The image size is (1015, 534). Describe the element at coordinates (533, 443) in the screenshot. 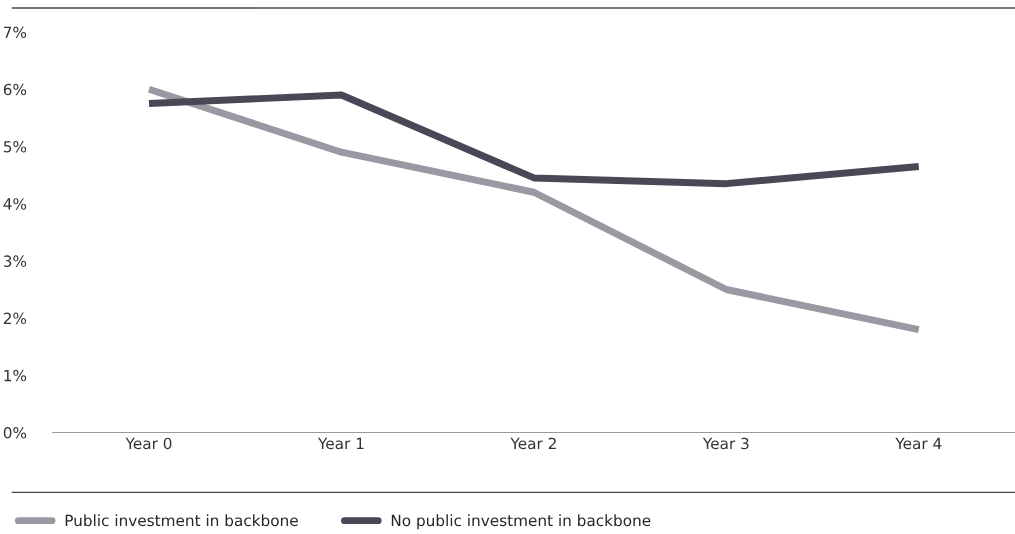

I see `x-tick-label: Year 2` at that location.